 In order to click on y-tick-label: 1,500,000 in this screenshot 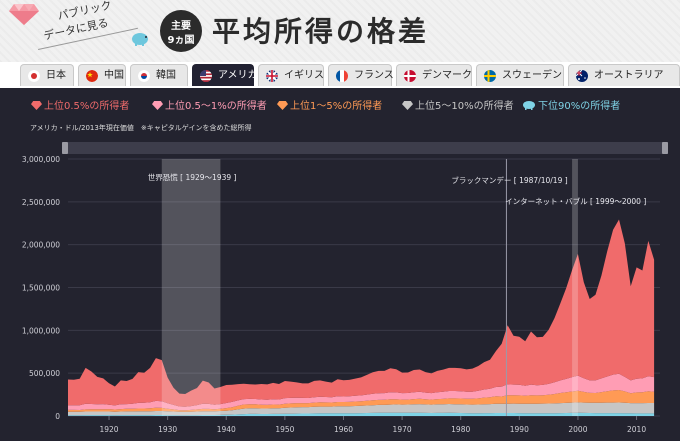, I will do `click(41, 288)`.